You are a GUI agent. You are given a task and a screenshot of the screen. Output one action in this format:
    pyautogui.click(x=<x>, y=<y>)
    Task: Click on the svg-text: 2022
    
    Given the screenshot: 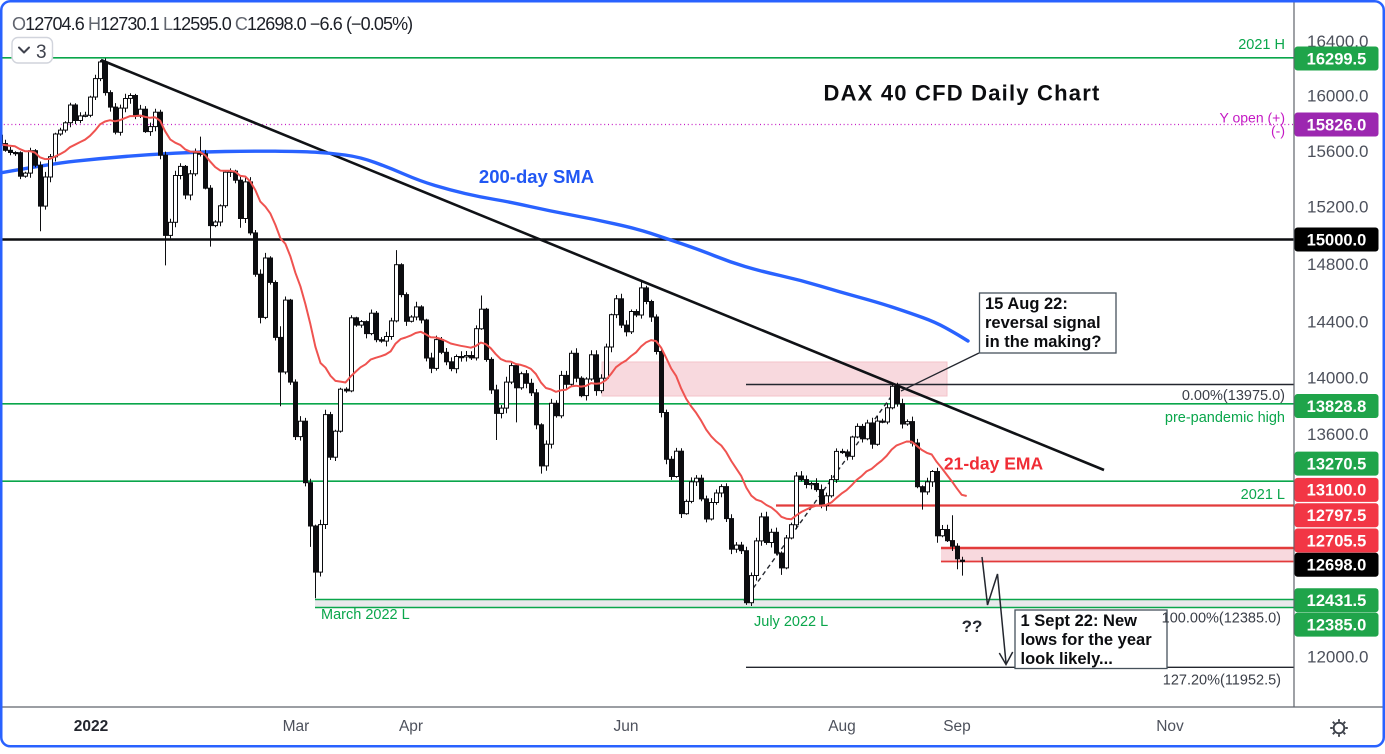 What is the action you would take?
    pyautogui.click(x=91, y=726)
    